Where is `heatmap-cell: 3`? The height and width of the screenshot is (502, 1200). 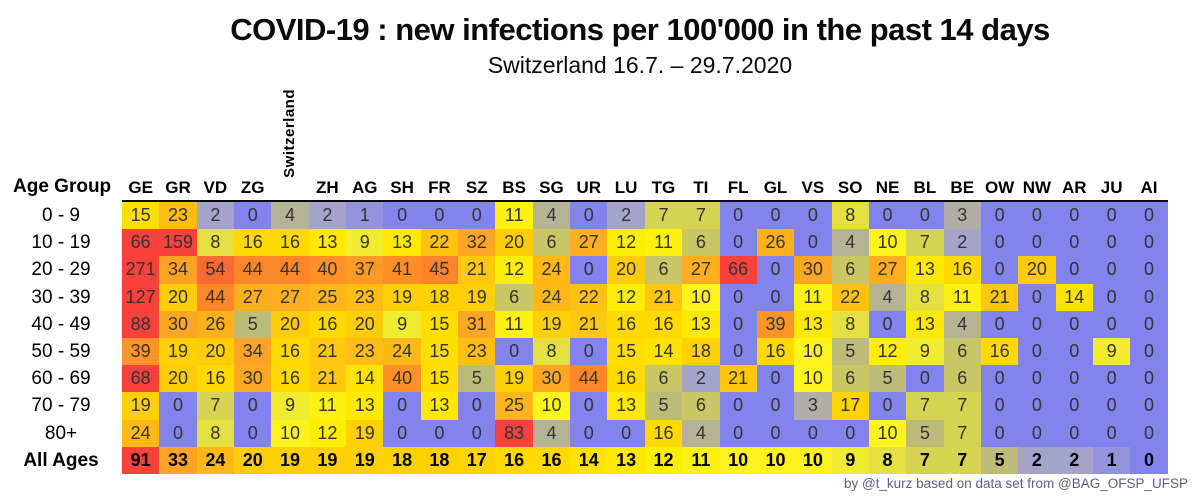 heatmap-cell: 3 is located at coordinates (962, 216).